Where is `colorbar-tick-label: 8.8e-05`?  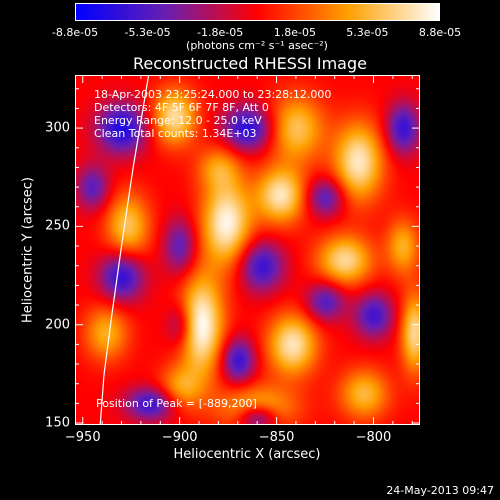
colorbar-tick-label: 8.8e-05 is located at coordinates (440, 32).